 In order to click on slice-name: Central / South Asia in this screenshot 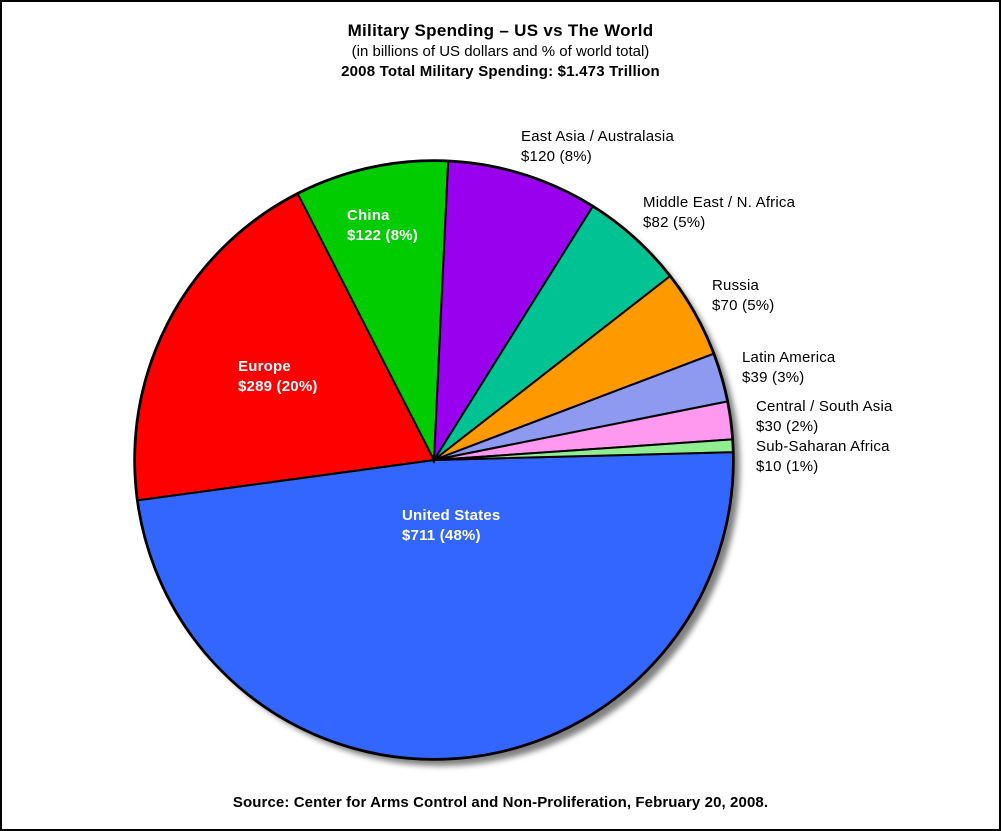, I will do `click(824, 406)`.